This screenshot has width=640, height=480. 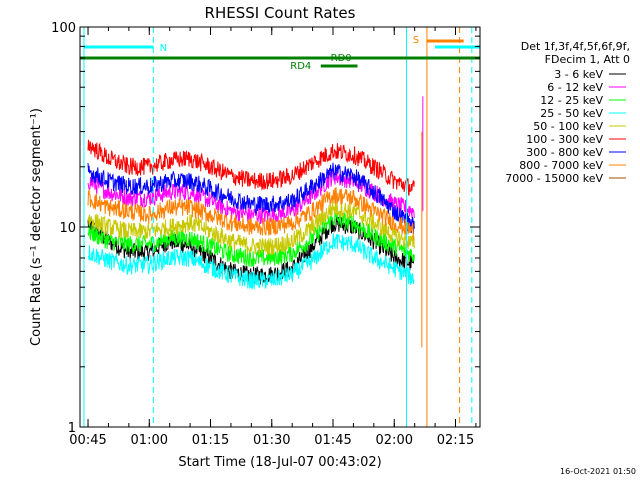 What do you see at coordinates (163, 48) in the screenshot?
I see `annotation-label-n: N` at bounding box center [163, 48].